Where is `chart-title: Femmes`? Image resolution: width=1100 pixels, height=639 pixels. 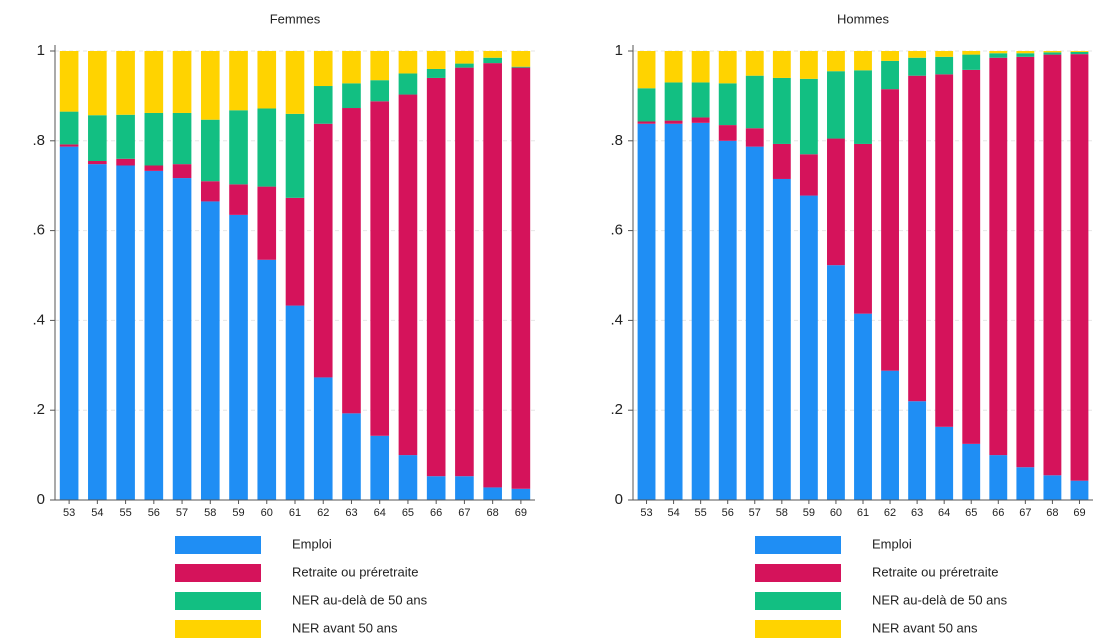 chart-title: Femmes is located at coordinates (295, 18).